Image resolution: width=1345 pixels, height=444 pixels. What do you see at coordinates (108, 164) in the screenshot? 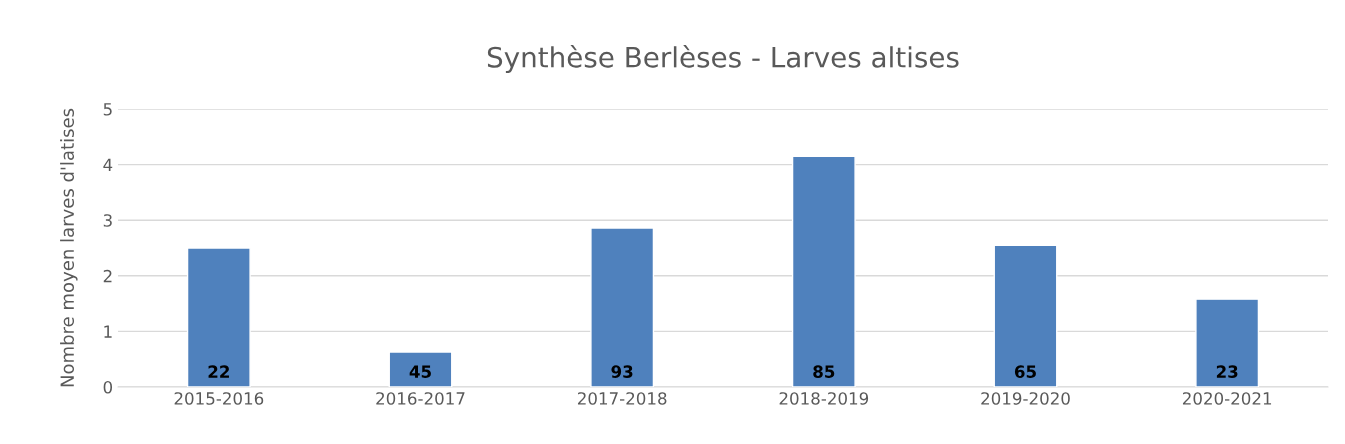
I see `y-tick-label: 4` at bounding box center [108, 164].